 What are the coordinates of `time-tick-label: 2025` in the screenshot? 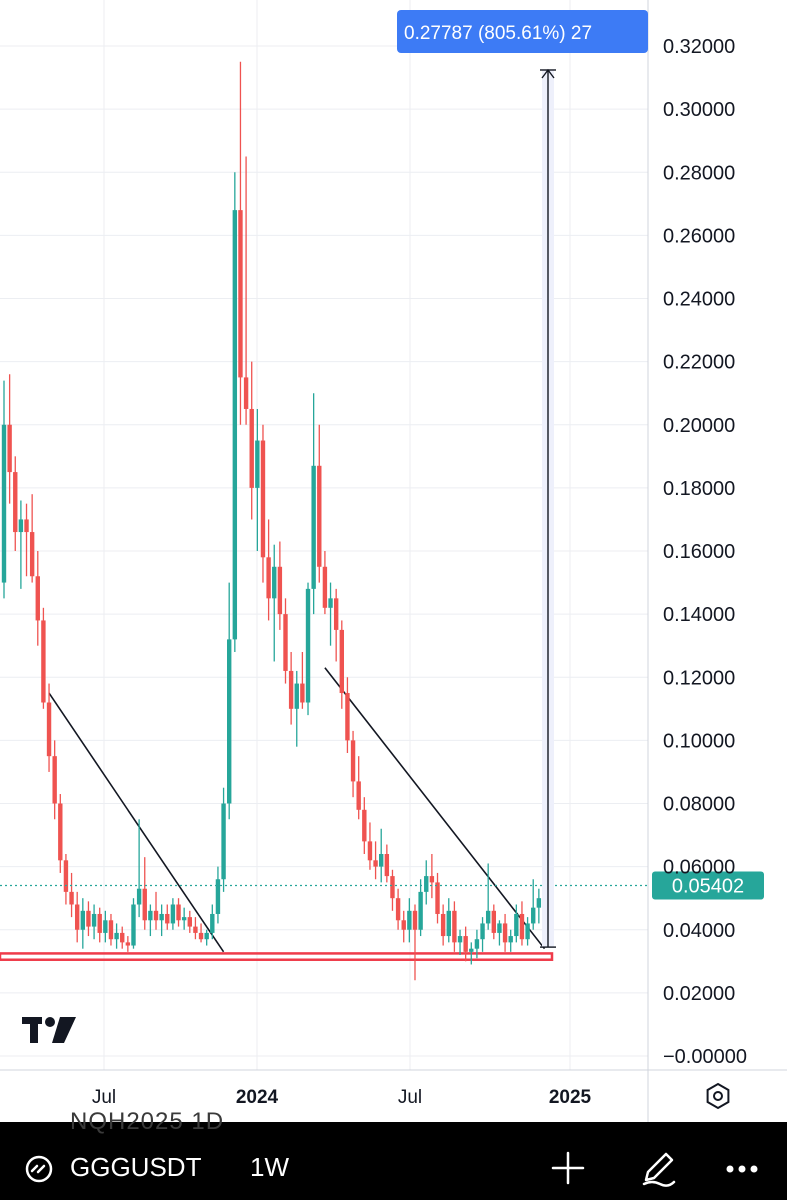 It's located at (570, 1097).